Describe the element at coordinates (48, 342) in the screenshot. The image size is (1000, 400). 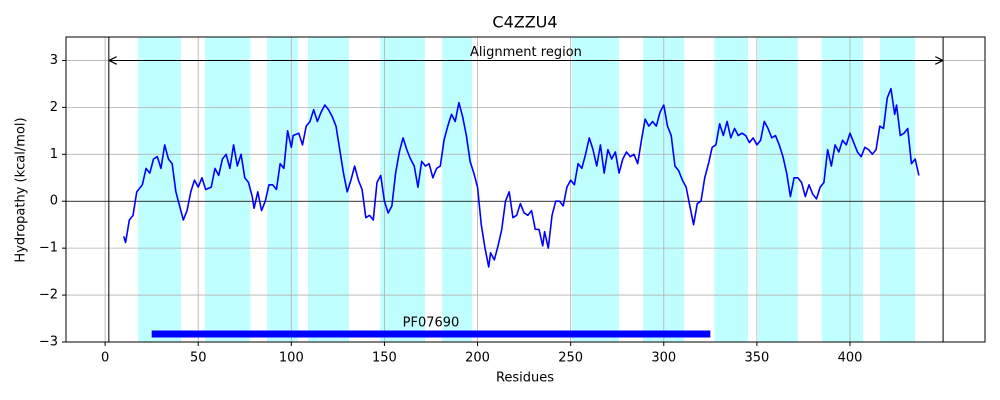
I see `y-tick-label: −3` at that location.